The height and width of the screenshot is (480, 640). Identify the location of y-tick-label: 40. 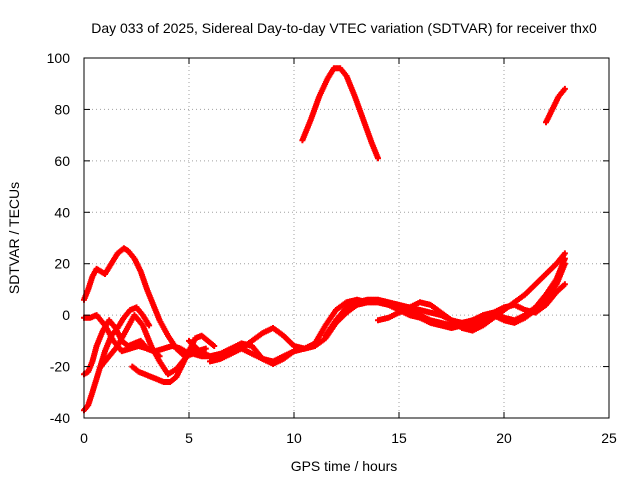
(62, 212).